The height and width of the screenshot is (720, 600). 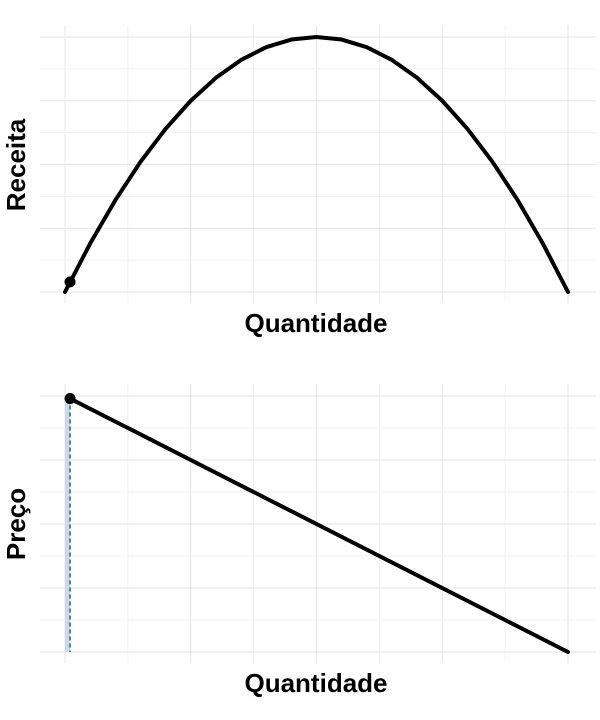 I want to click on price-point, so click(x=70, y=399).